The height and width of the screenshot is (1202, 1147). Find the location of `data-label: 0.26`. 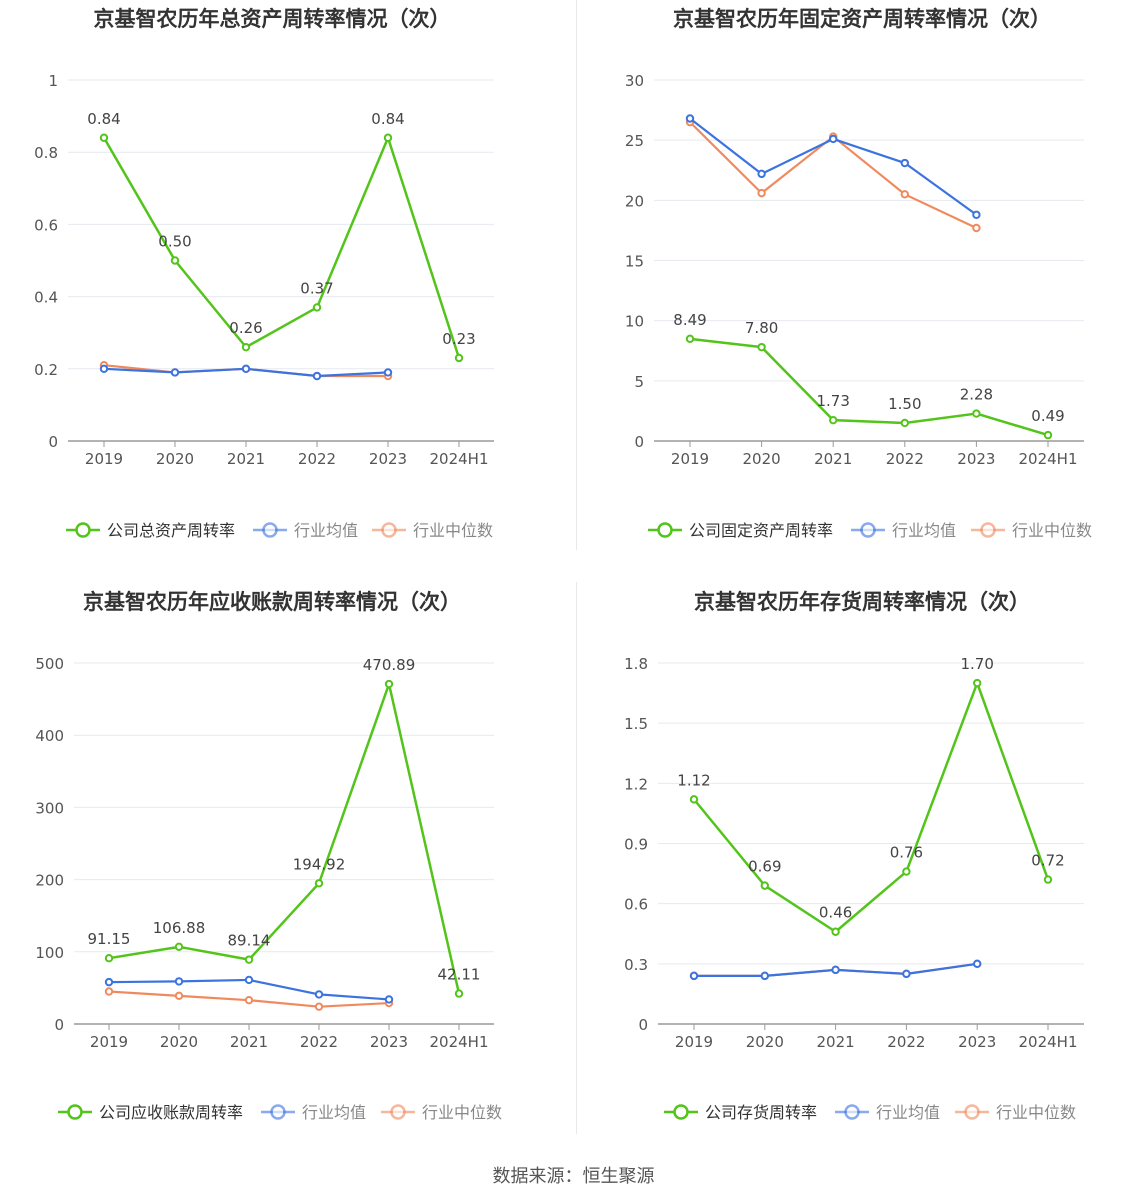

data-label: 0.26 is located at coordinates (245, 328).